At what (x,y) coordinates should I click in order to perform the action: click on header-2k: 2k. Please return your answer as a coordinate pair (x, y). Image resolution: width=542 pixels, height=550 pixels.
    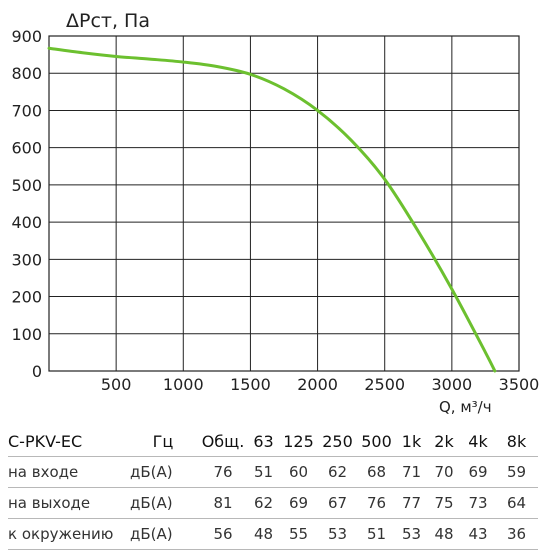
    Looking at the image, I should click on (444, 441).